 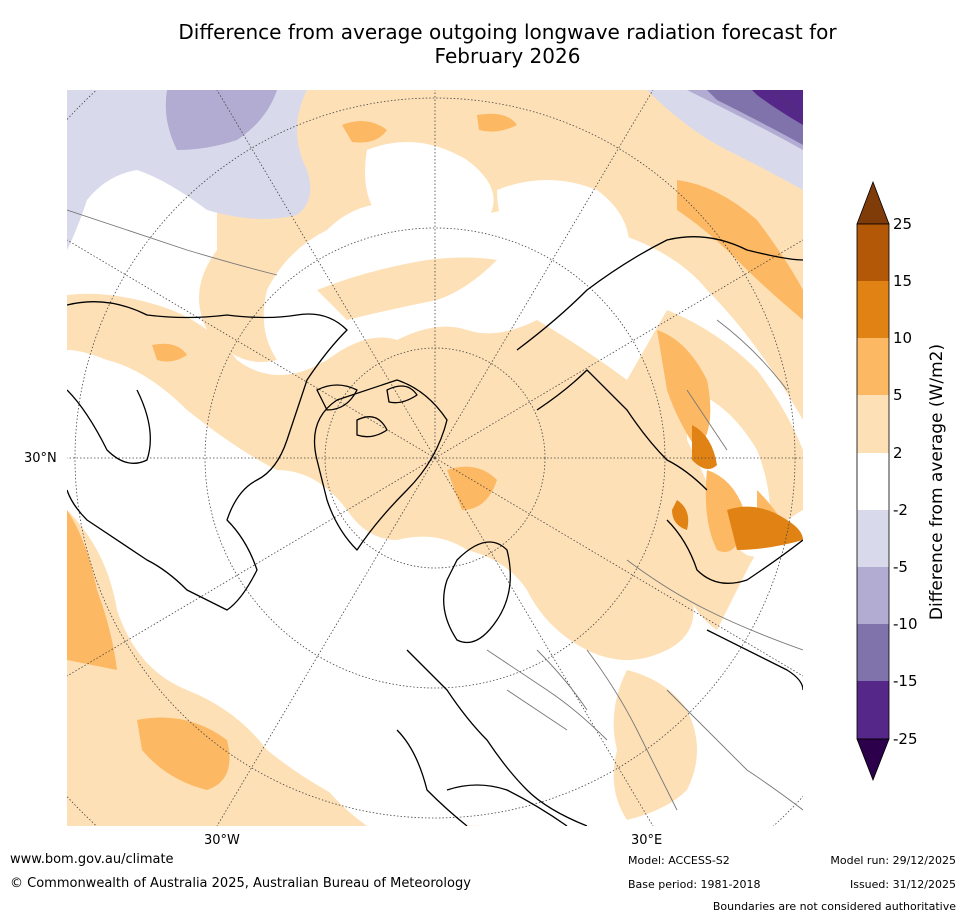 What do you see at coordinates (207, 456) in the screenshot?
I see `canada-coast` at bounding box center [207, 456].